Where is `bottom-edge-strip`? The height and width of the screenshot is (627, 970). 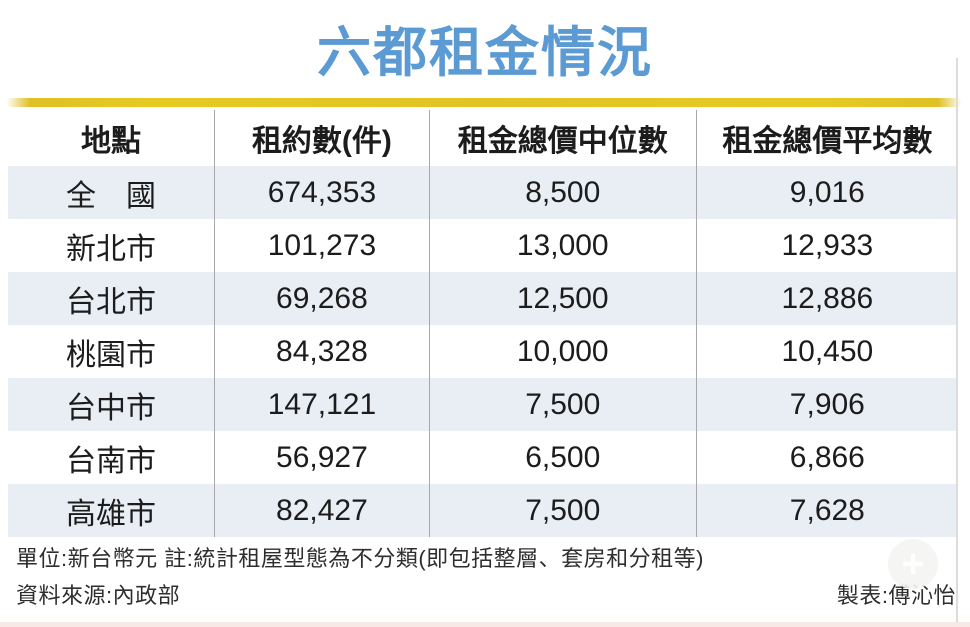
bottom-edge-strip is located at coordinates (485, 624).